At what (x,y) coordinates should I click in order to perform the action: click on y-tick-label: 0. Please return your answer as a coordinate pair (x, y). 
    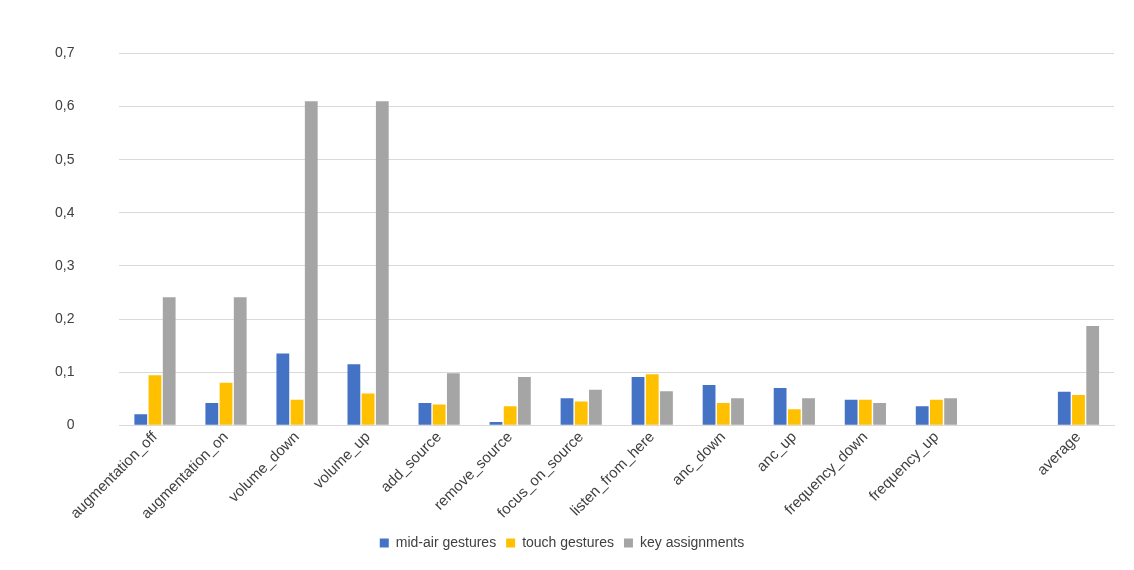
    Looking at the image, I should click on (70, 424).